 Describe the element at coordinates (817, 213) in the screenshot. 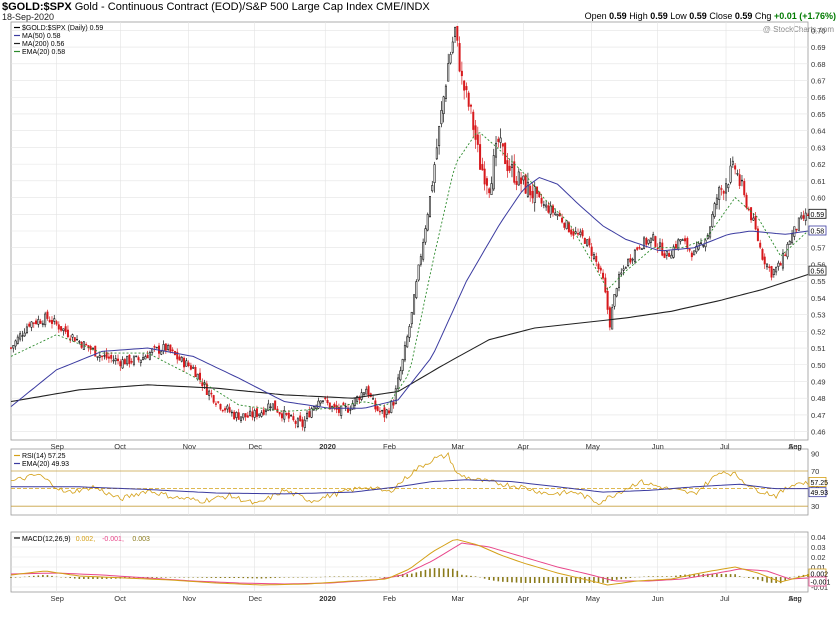

I see `price-tag-box` at that location.